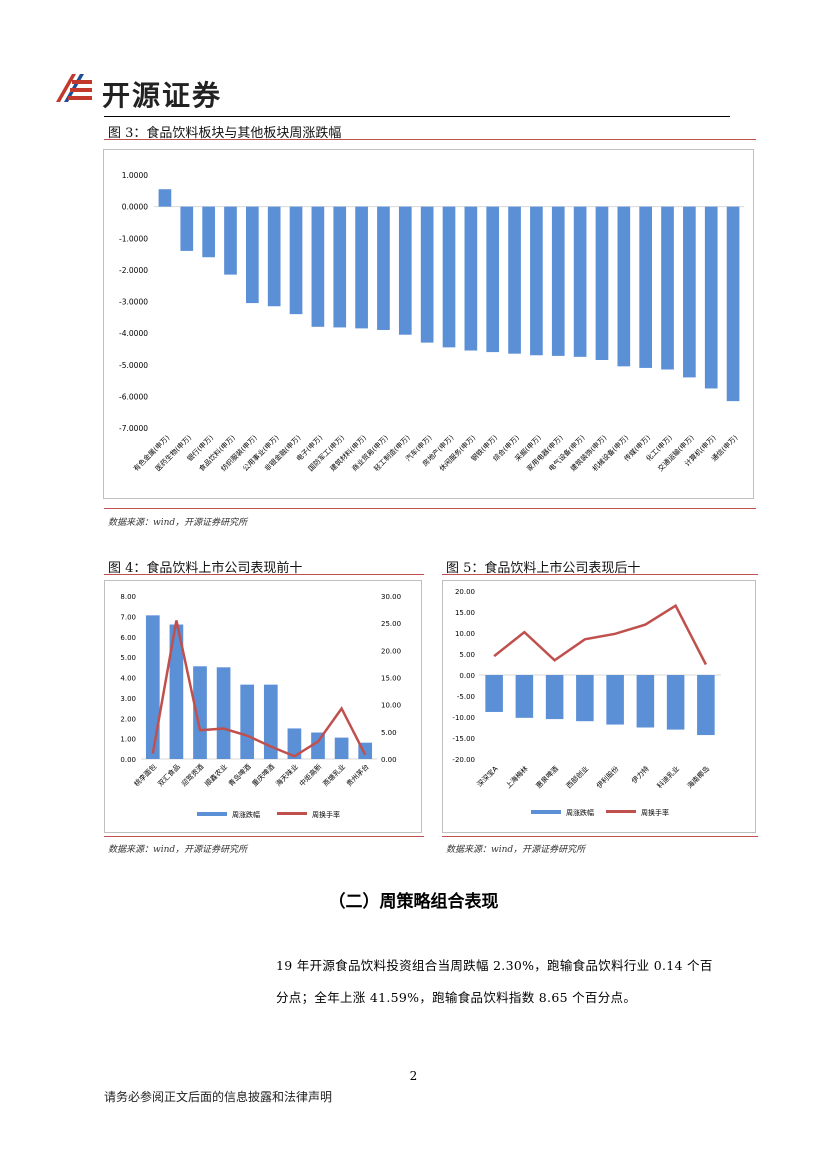  Describe the element at coordinates (216, 775) in the screenshot. I see `x-tick-label: 顺鑫农业` at that location.